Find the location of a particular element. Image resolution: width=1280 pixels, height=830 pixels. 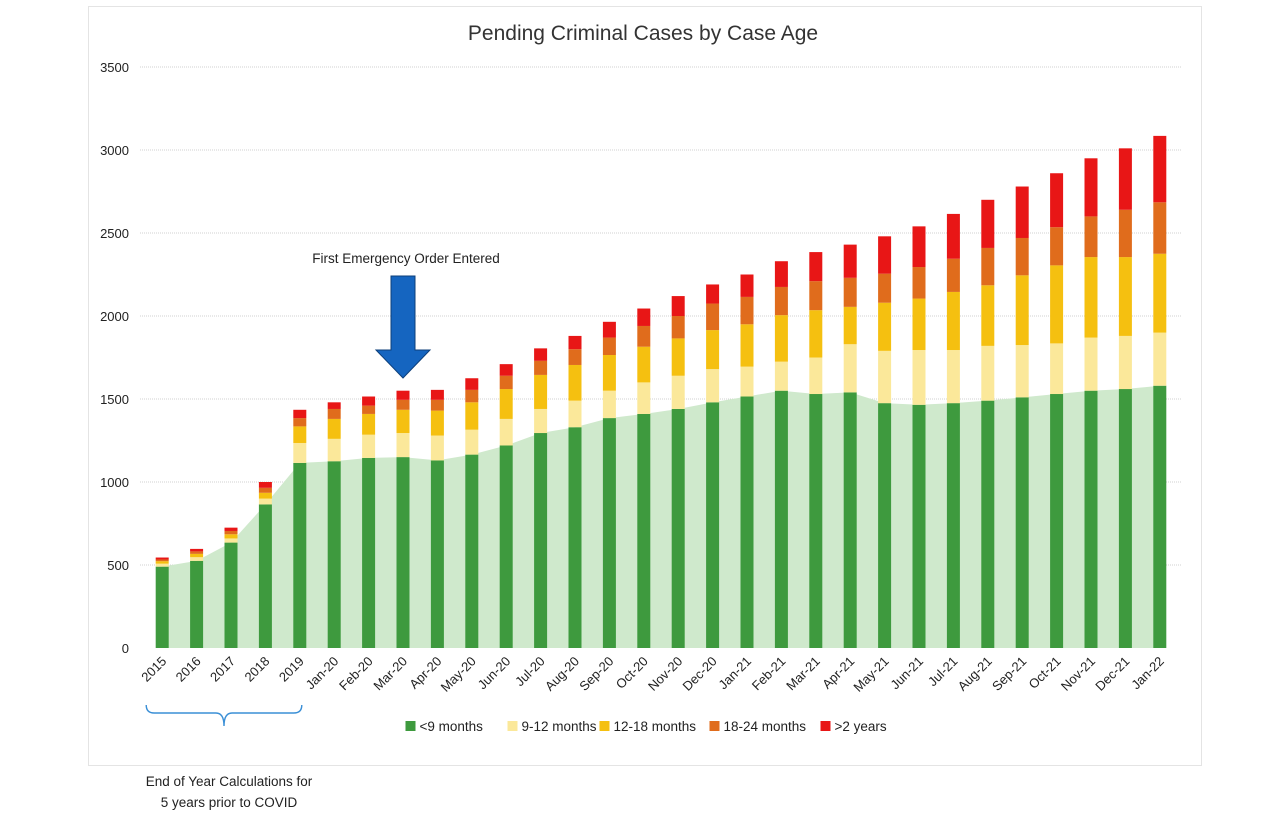

x-tick-label-jan-21: Jan-21 is located at coordinates (734, 673).